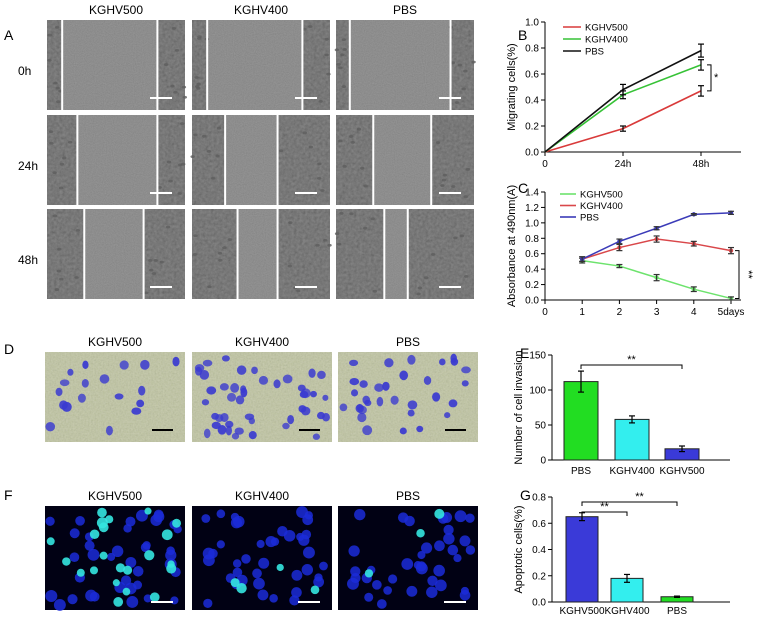 The image size is (760, 620). What do you see at coordinates (657, 312) in the screenshot?
I see `x-tick-label: 3` at bounding box center [657, 312].